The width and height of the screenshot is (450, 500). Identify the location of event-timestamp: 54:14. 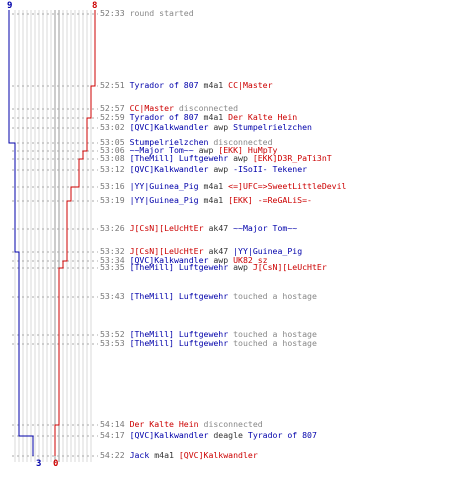
(115, 424).